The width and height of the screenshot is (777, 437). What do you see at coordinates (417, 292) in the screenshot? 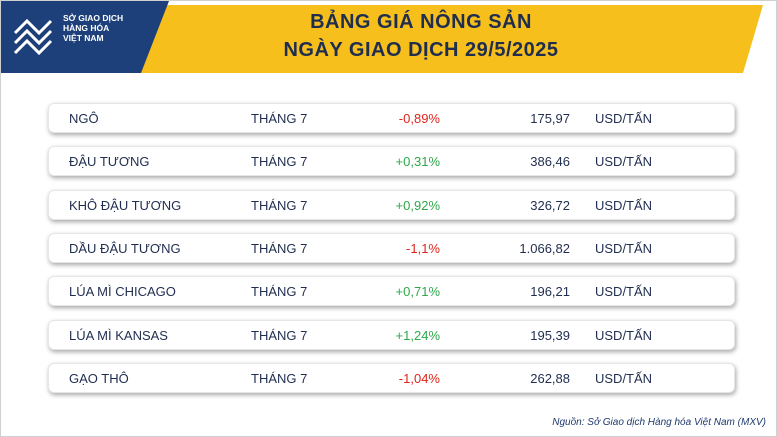
I see `change: +0,71%` at bounding box center [417, 292].